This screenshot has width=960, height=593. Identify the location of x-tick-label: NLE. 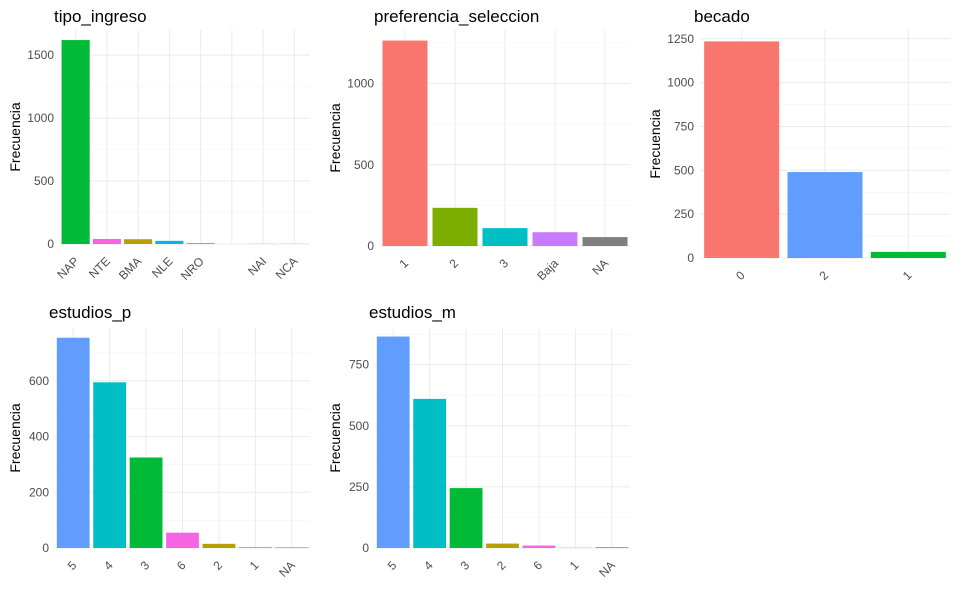
(162, 267).